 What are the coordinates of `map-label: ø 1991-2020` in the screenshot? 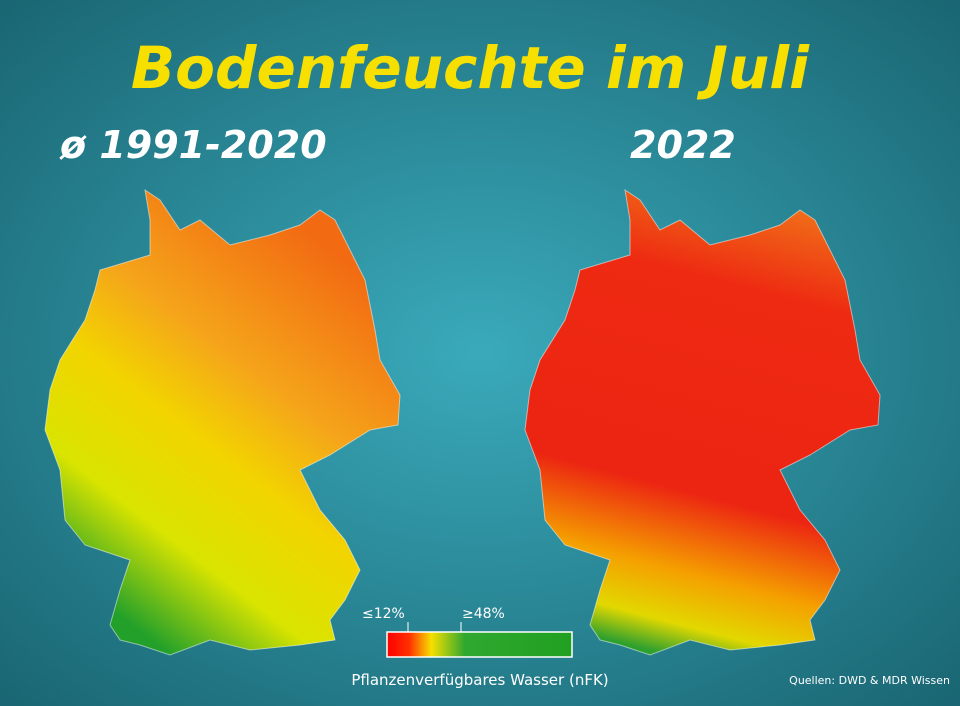 It's located at (193, 145).